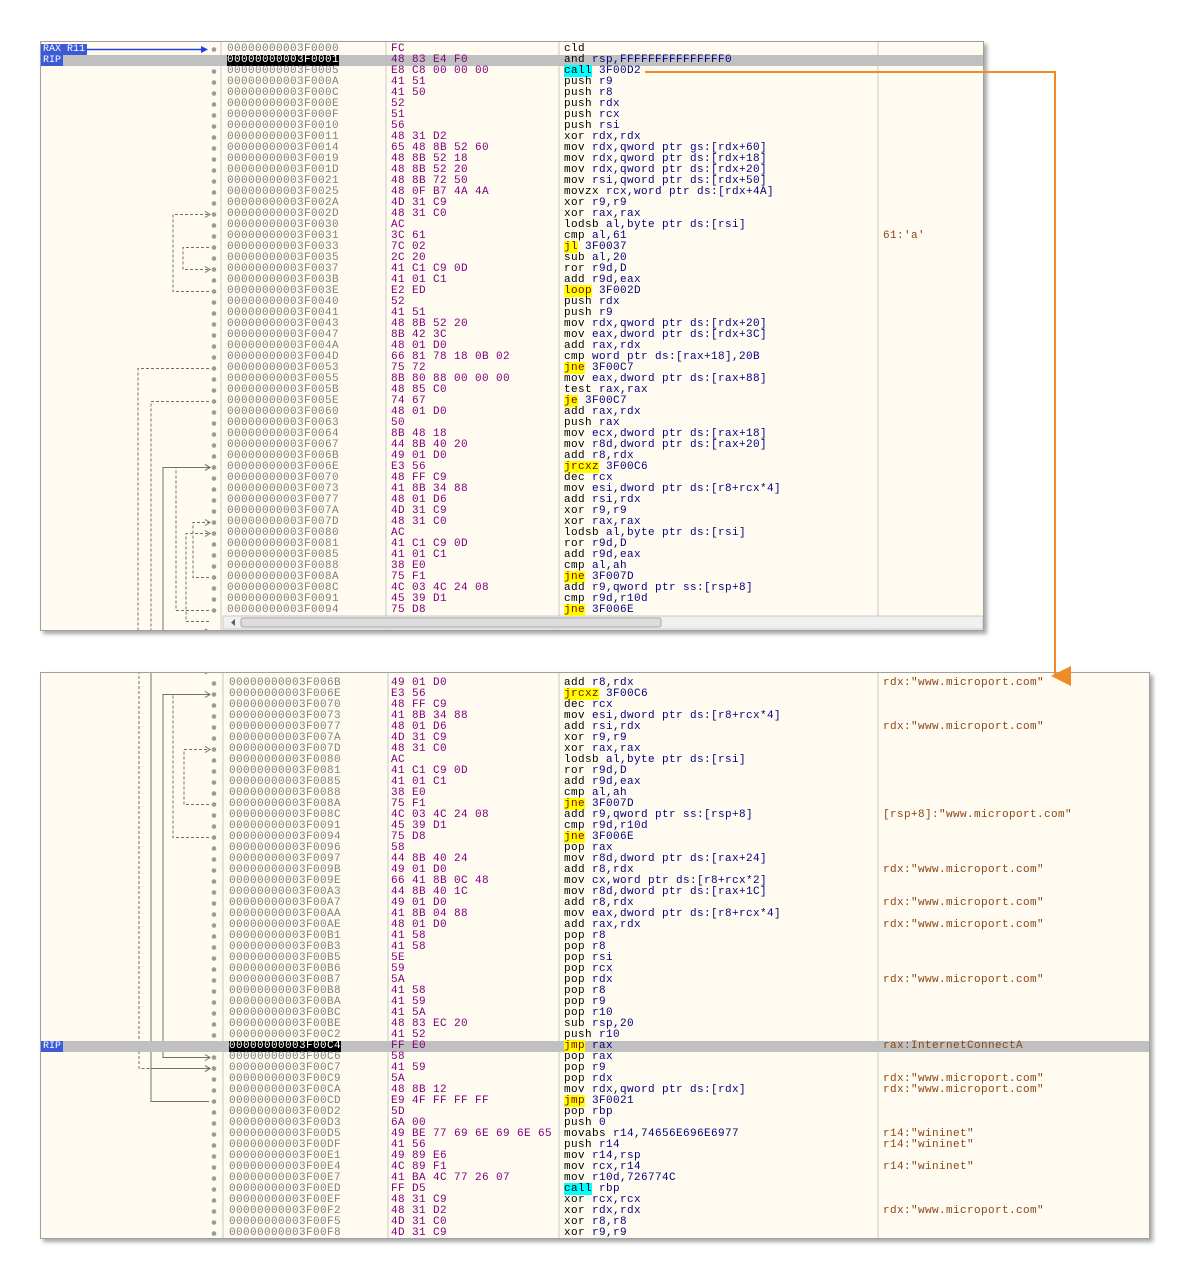  I want to click on address: 00000000003F0073, so click(285, 716).